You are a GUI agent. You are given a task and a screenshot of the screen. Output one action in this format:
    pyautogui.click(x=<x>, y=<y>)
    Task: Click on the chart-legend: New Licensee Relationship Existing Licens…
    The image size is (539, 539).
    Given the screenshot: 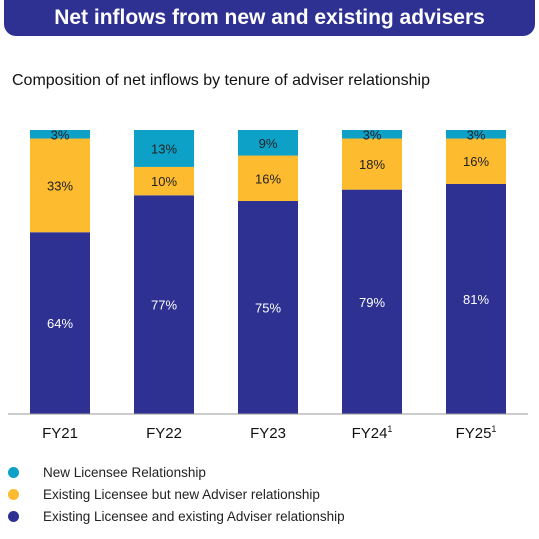 What is the action you would take?
    pyautogui.click(x=176, y=494)
    